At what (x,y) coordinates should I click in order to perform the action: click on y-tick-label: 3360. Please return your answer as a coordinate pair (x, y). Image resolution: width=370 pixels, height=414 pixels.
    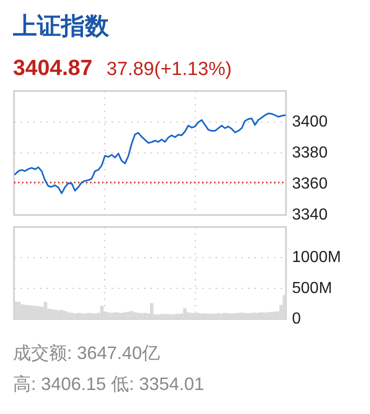
    Looking at the image, I should click on (310, 184).